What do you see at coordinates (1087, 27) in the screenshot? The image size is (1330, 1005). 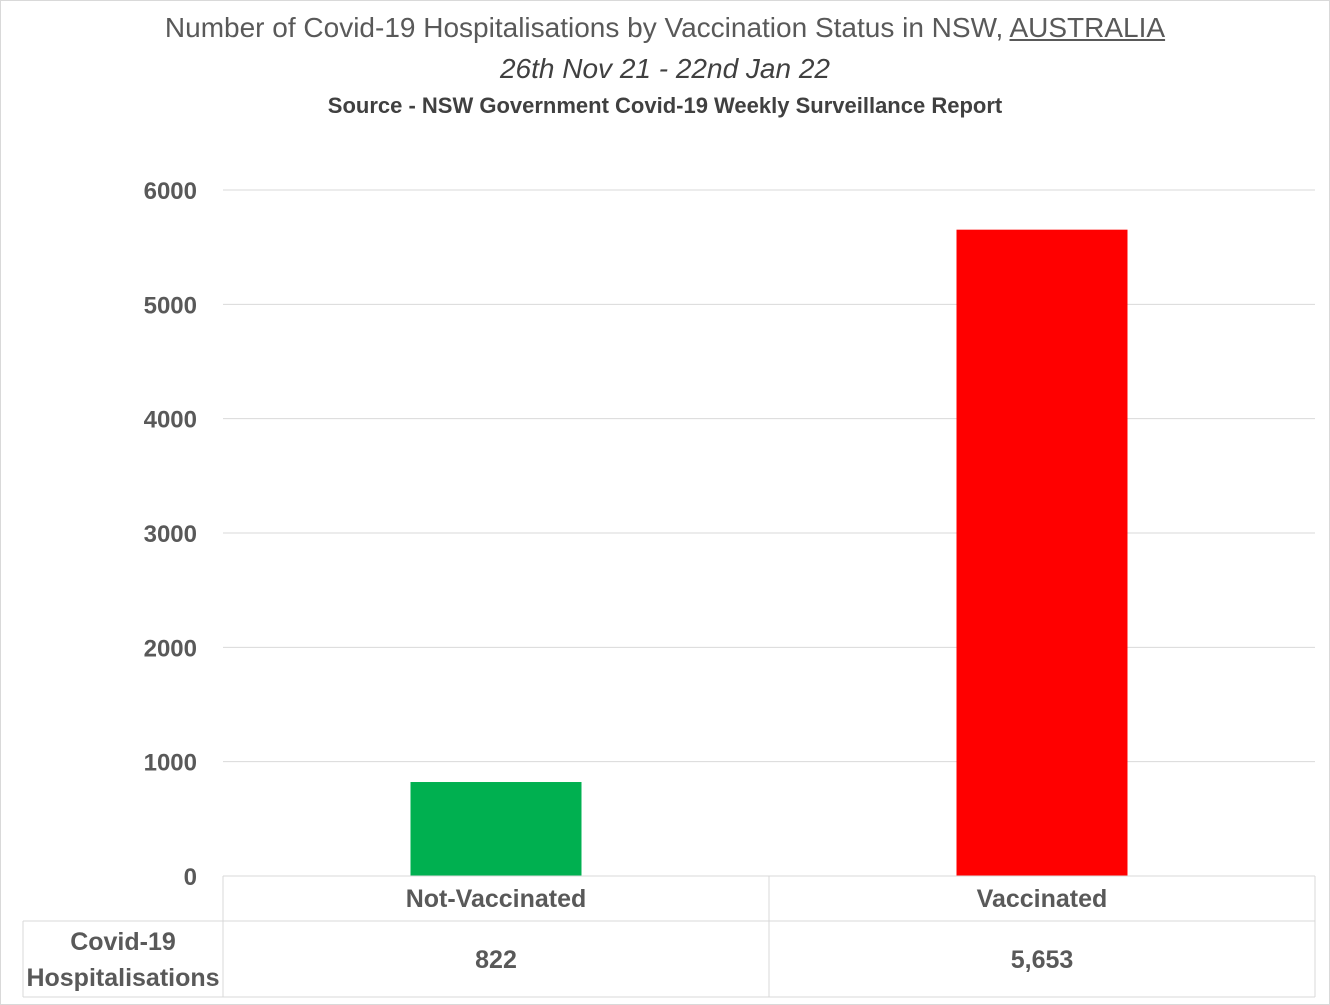 I see `chart-title-emphasis: AUSTRALIA` at bounding box center [1087, 27].